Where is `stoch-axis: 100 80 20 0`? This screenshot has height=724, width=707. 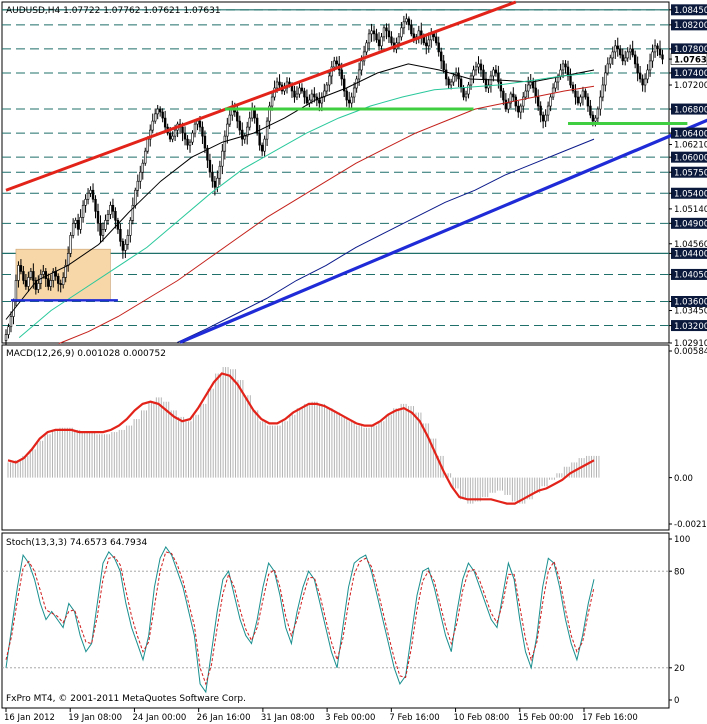
stoch-axis: 100 80 20 0 is located at coordinates (679, 620).